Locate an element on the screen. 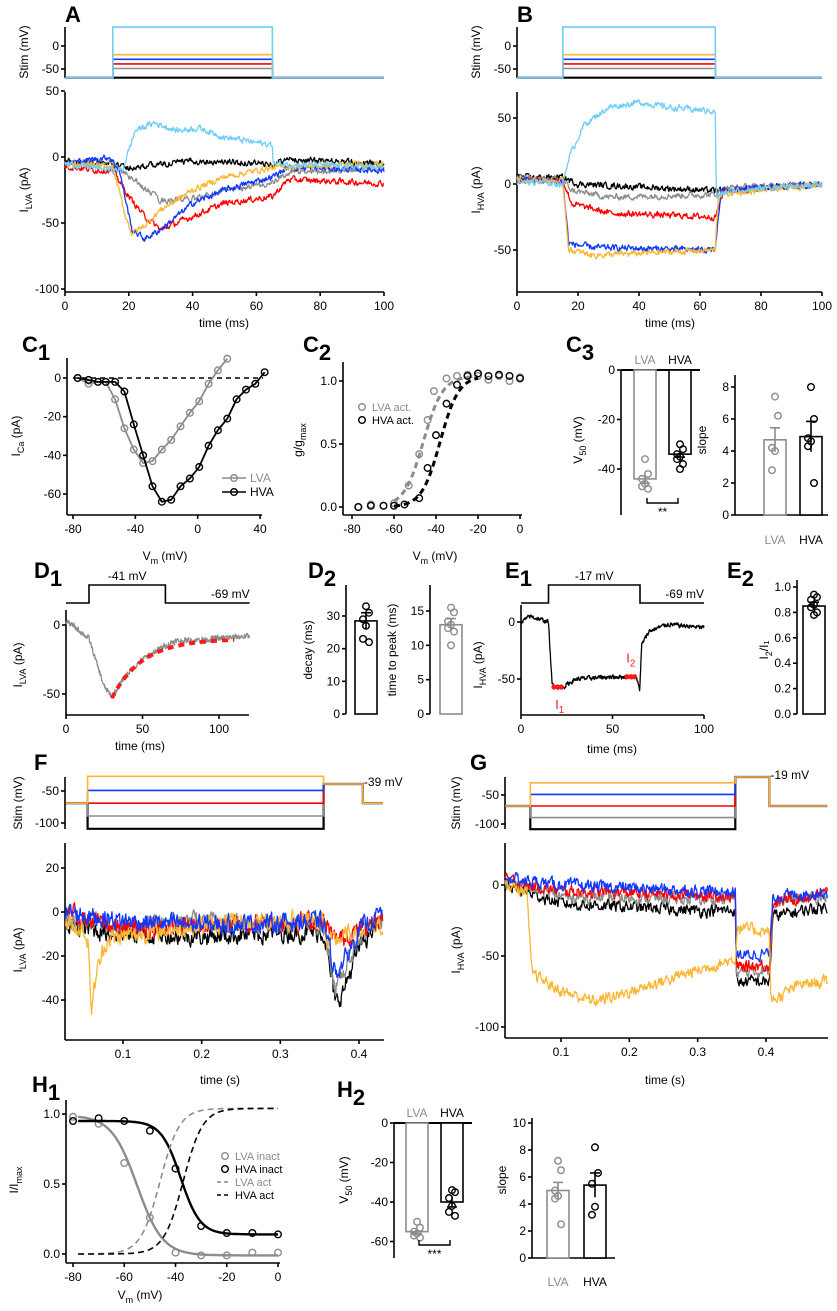  y-axis-label: Stim (mV) is located at coordinates (24, 51).